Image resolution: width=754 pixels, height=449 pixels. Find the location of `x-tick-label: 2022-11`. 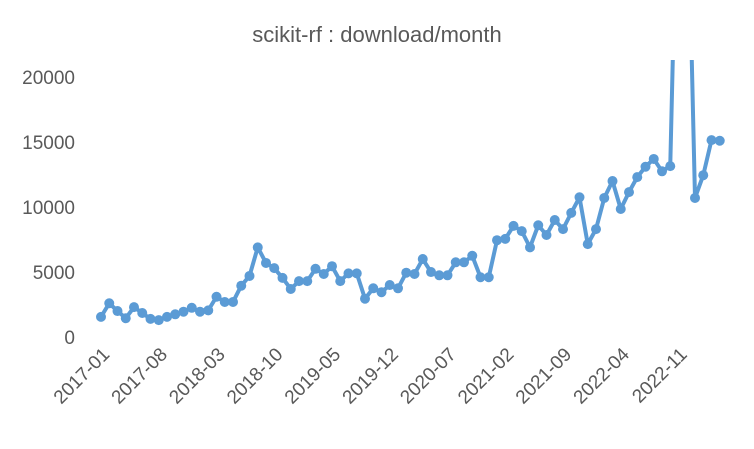

x-tick-label: 2022-11 is located at coordinates (659, 375).